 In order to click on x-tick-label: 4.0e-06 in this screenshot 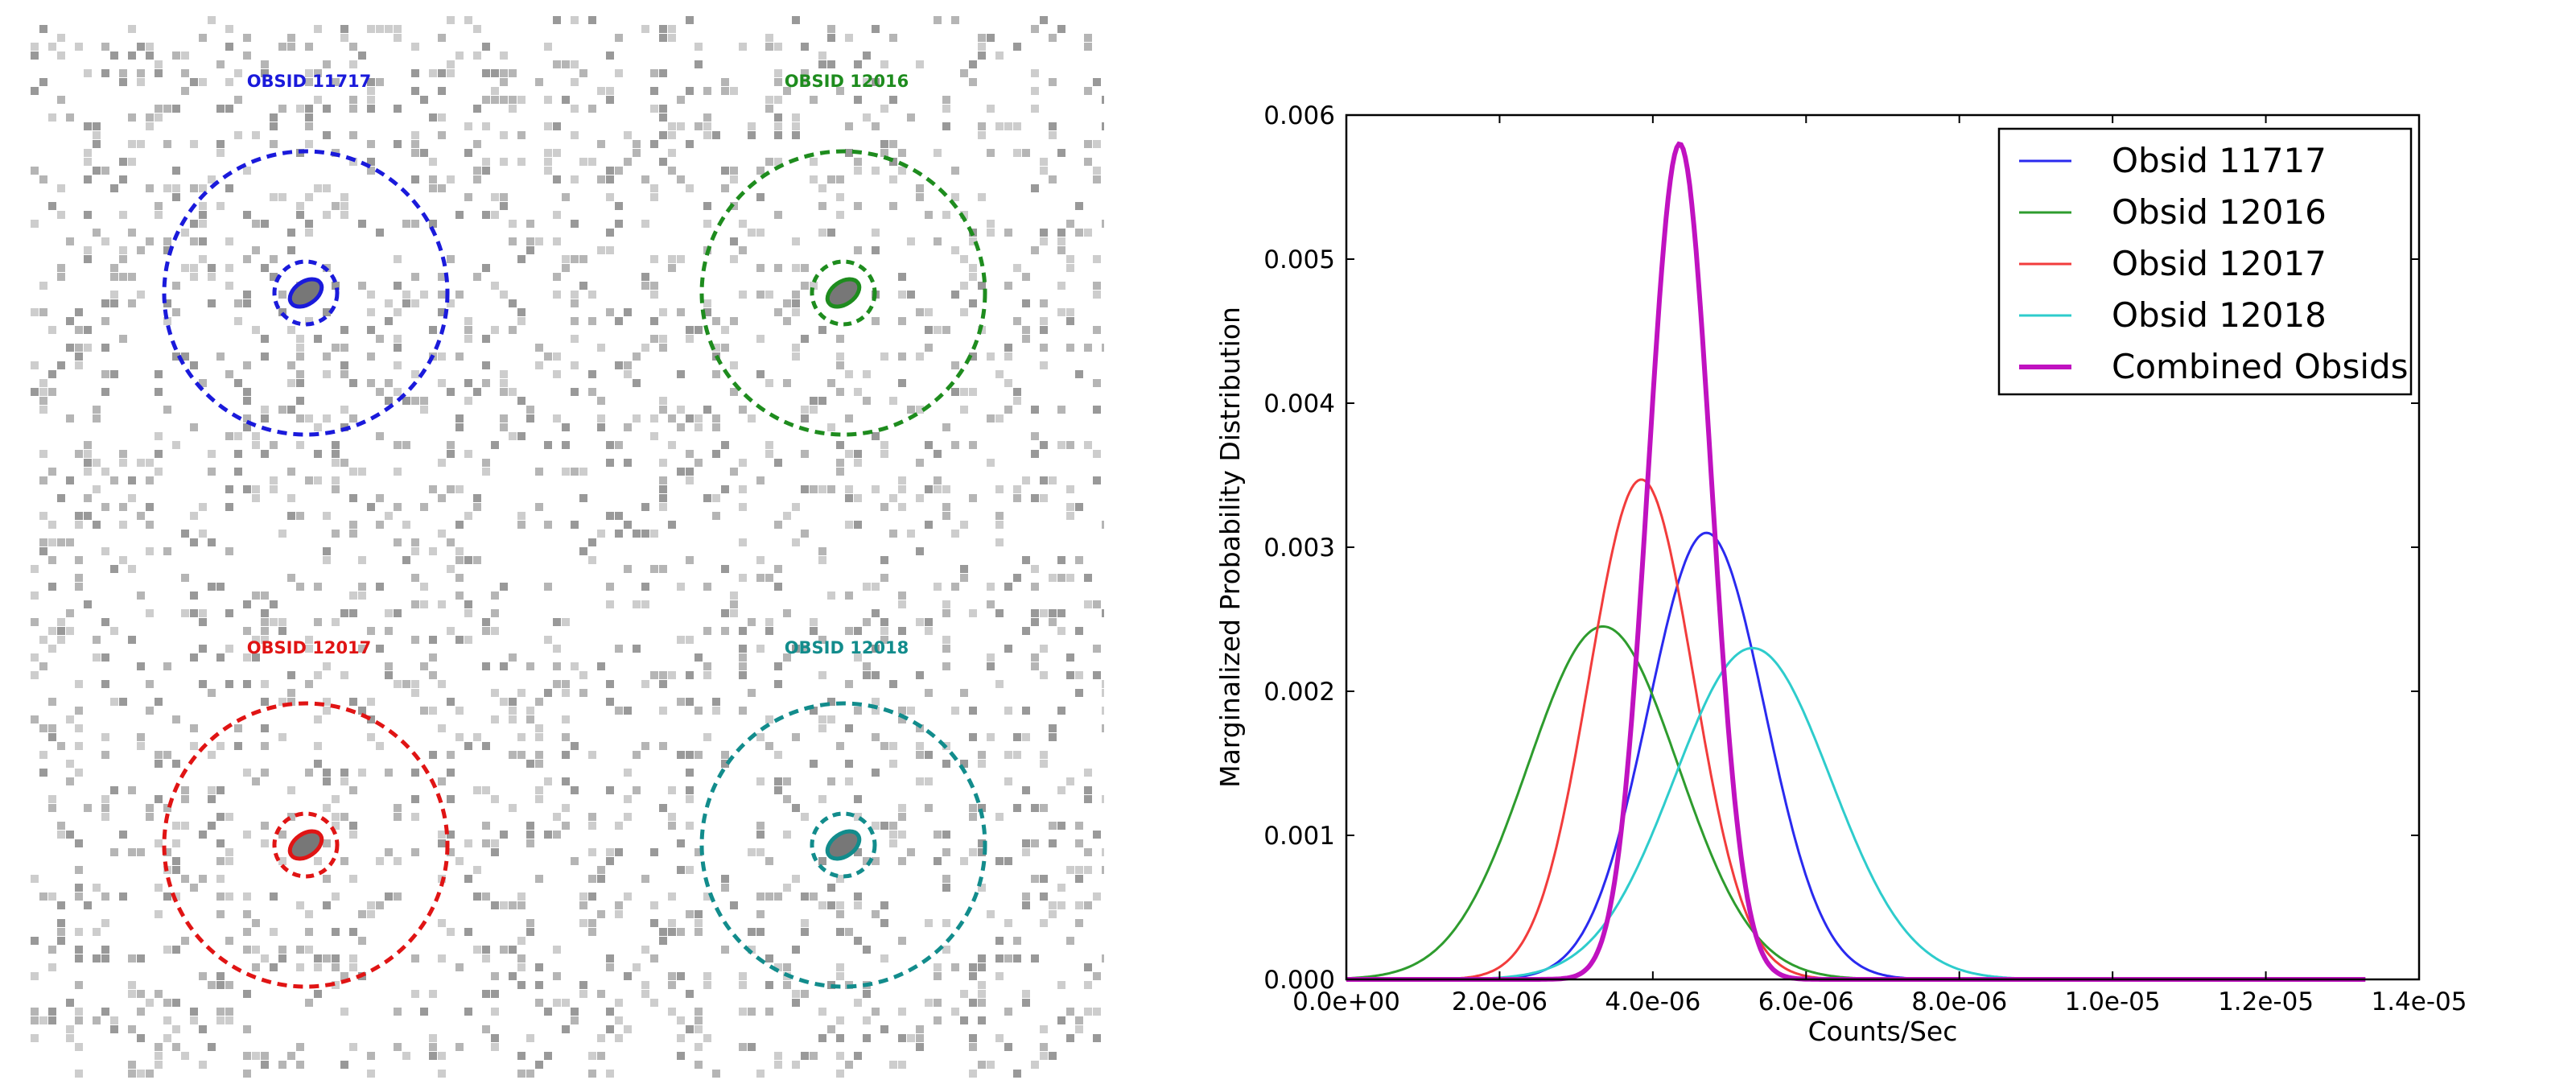, I will do `click(1652, 1002)`.